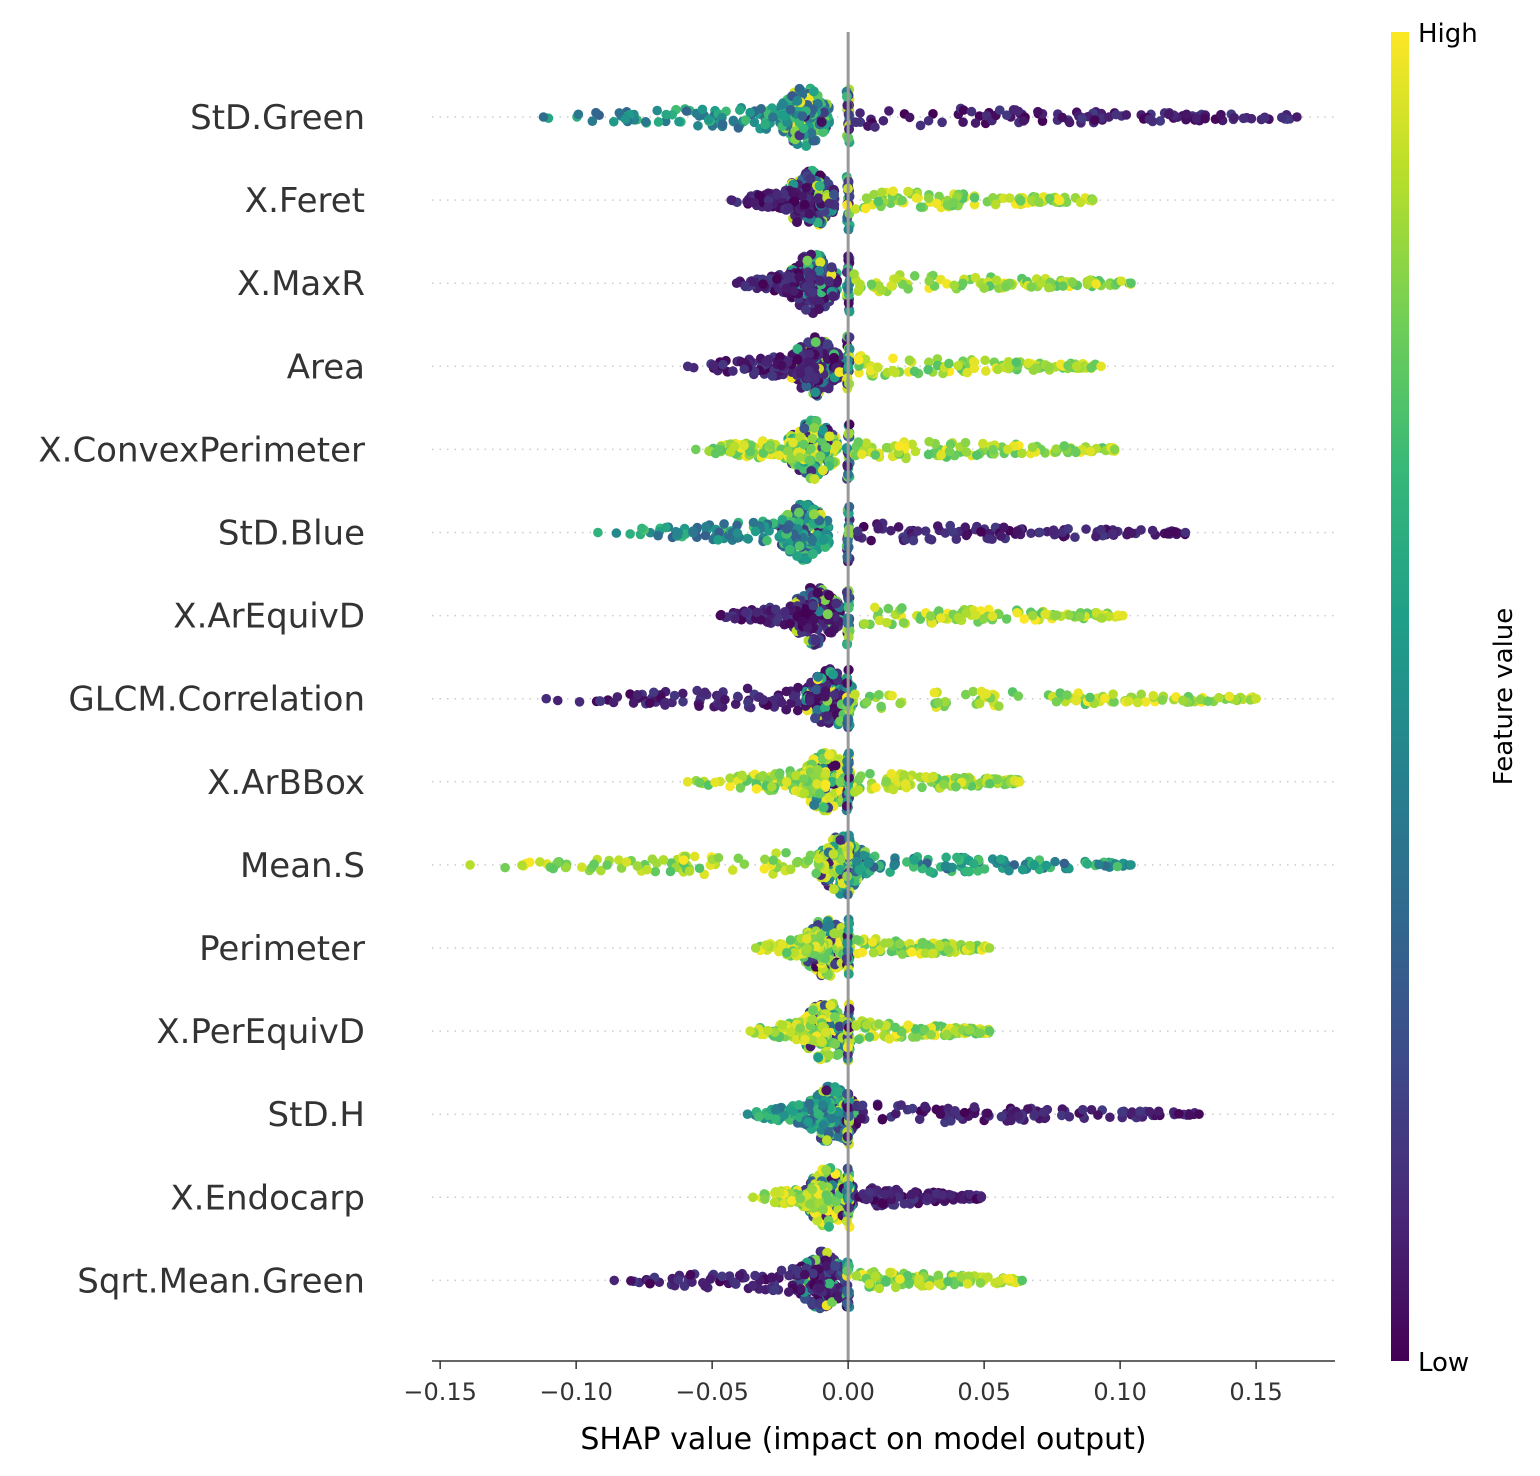 The image size is (1540, 1476). What do you see at coordinates (754, 616) in the screenshot?
I see `feature-row: X.ArEquivD` at bounding box center [754, 616].